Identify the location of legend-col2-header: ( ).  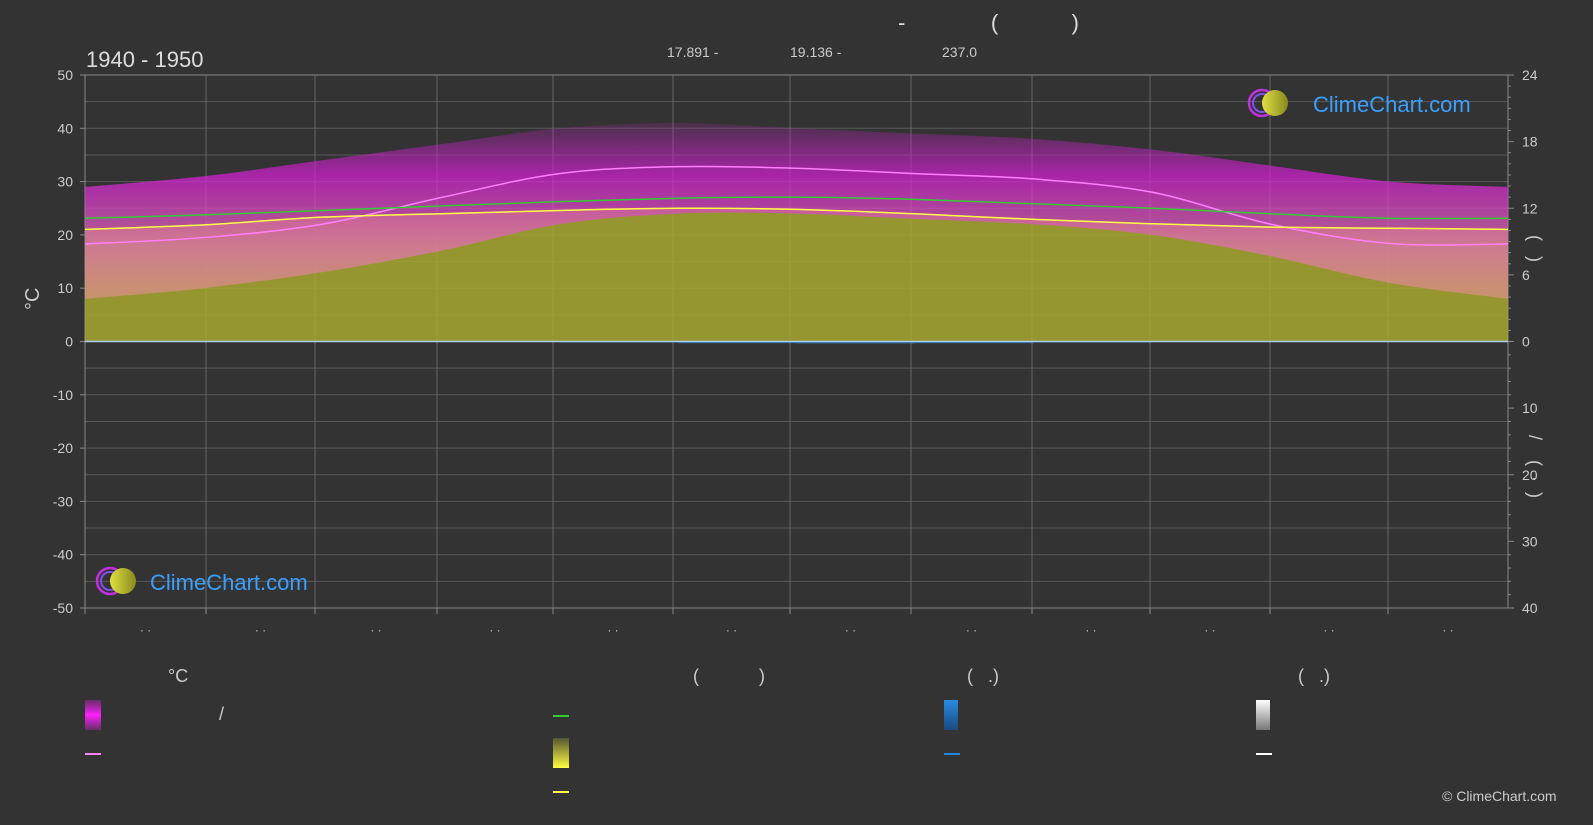
(729, 676).